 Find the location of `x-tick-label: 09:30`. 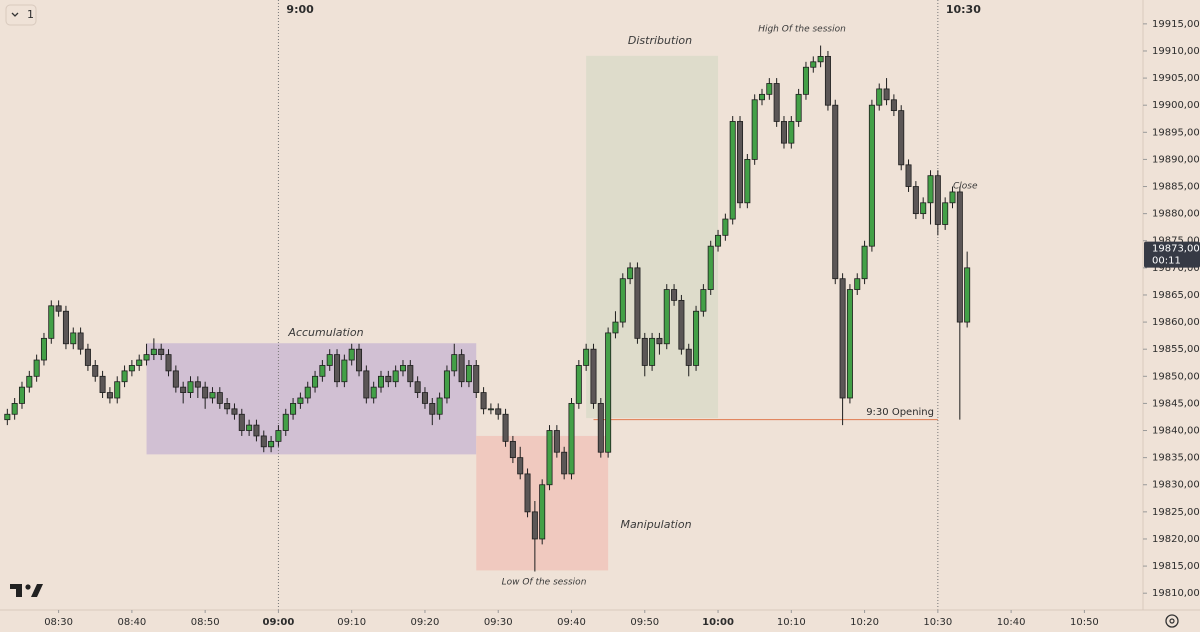

x-tick-label: 09:30 is located at coordinates (498, 622).